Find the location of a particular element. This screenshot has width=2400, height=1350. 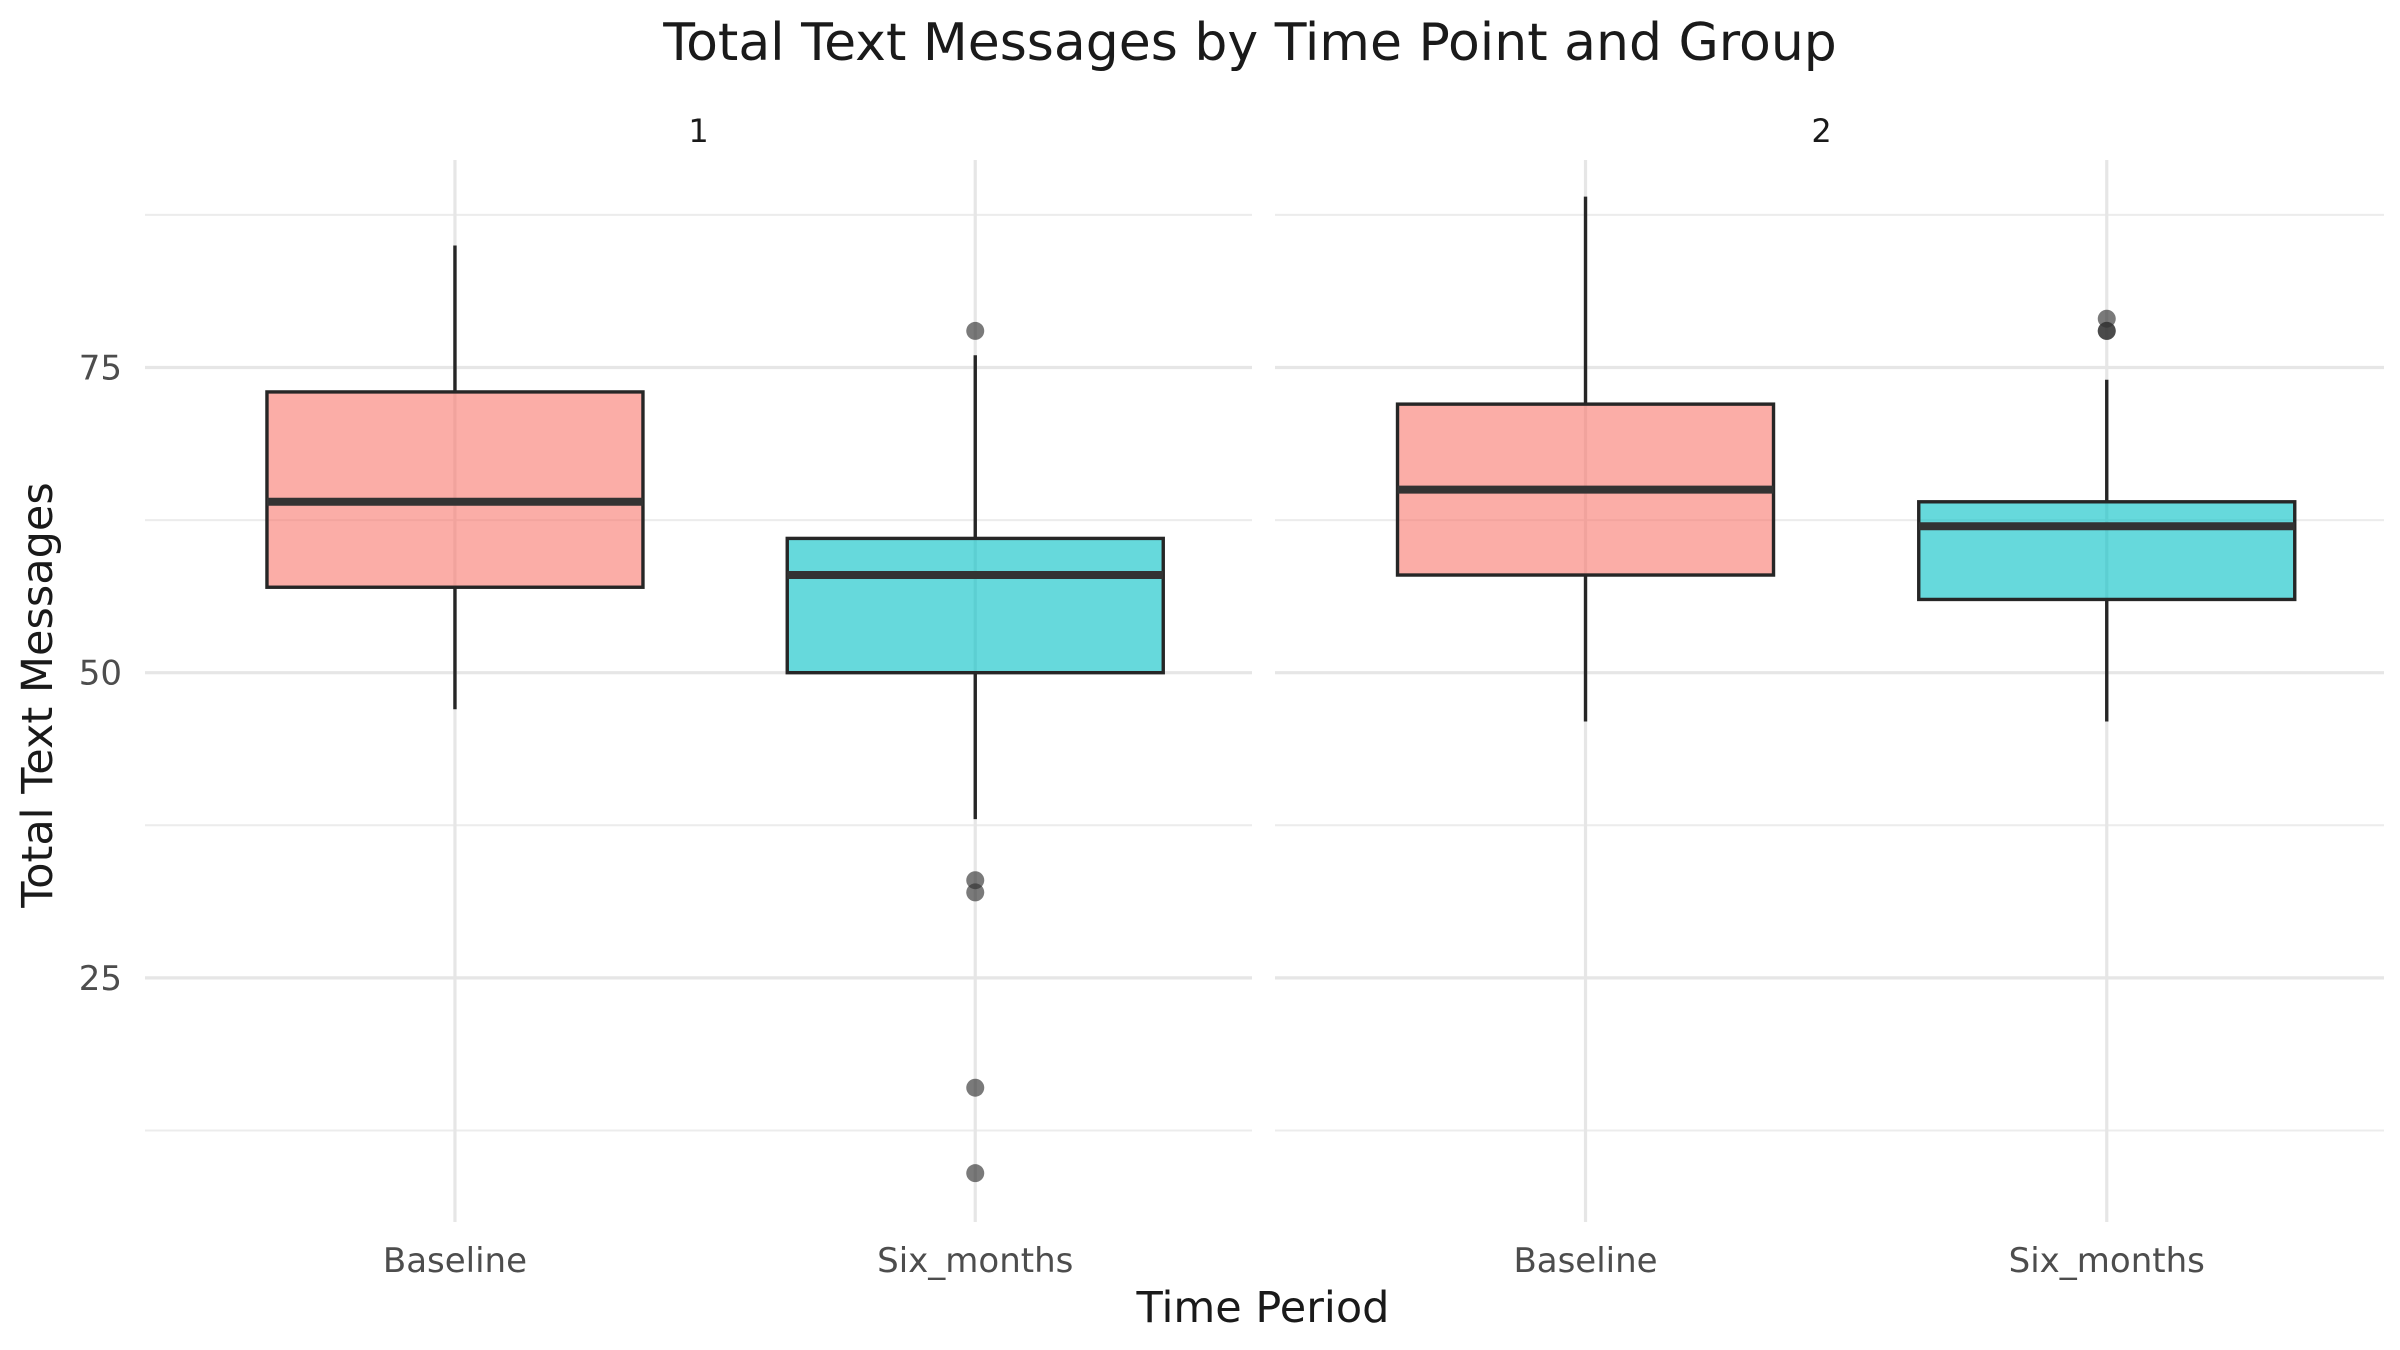

panel-strip-label: 2 is located at coordinates (1821, 131).